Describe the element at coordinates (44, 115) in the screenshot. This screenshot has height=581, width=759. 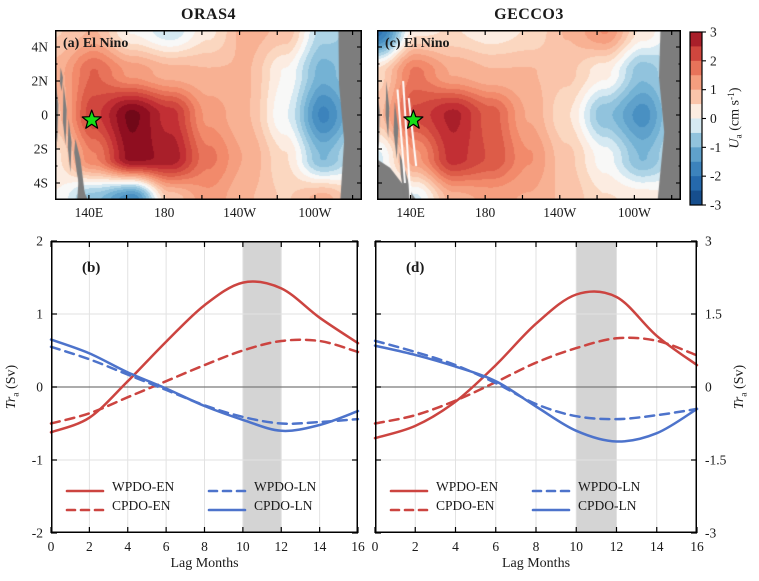
I see `lat-tick-label: 0` at that location.